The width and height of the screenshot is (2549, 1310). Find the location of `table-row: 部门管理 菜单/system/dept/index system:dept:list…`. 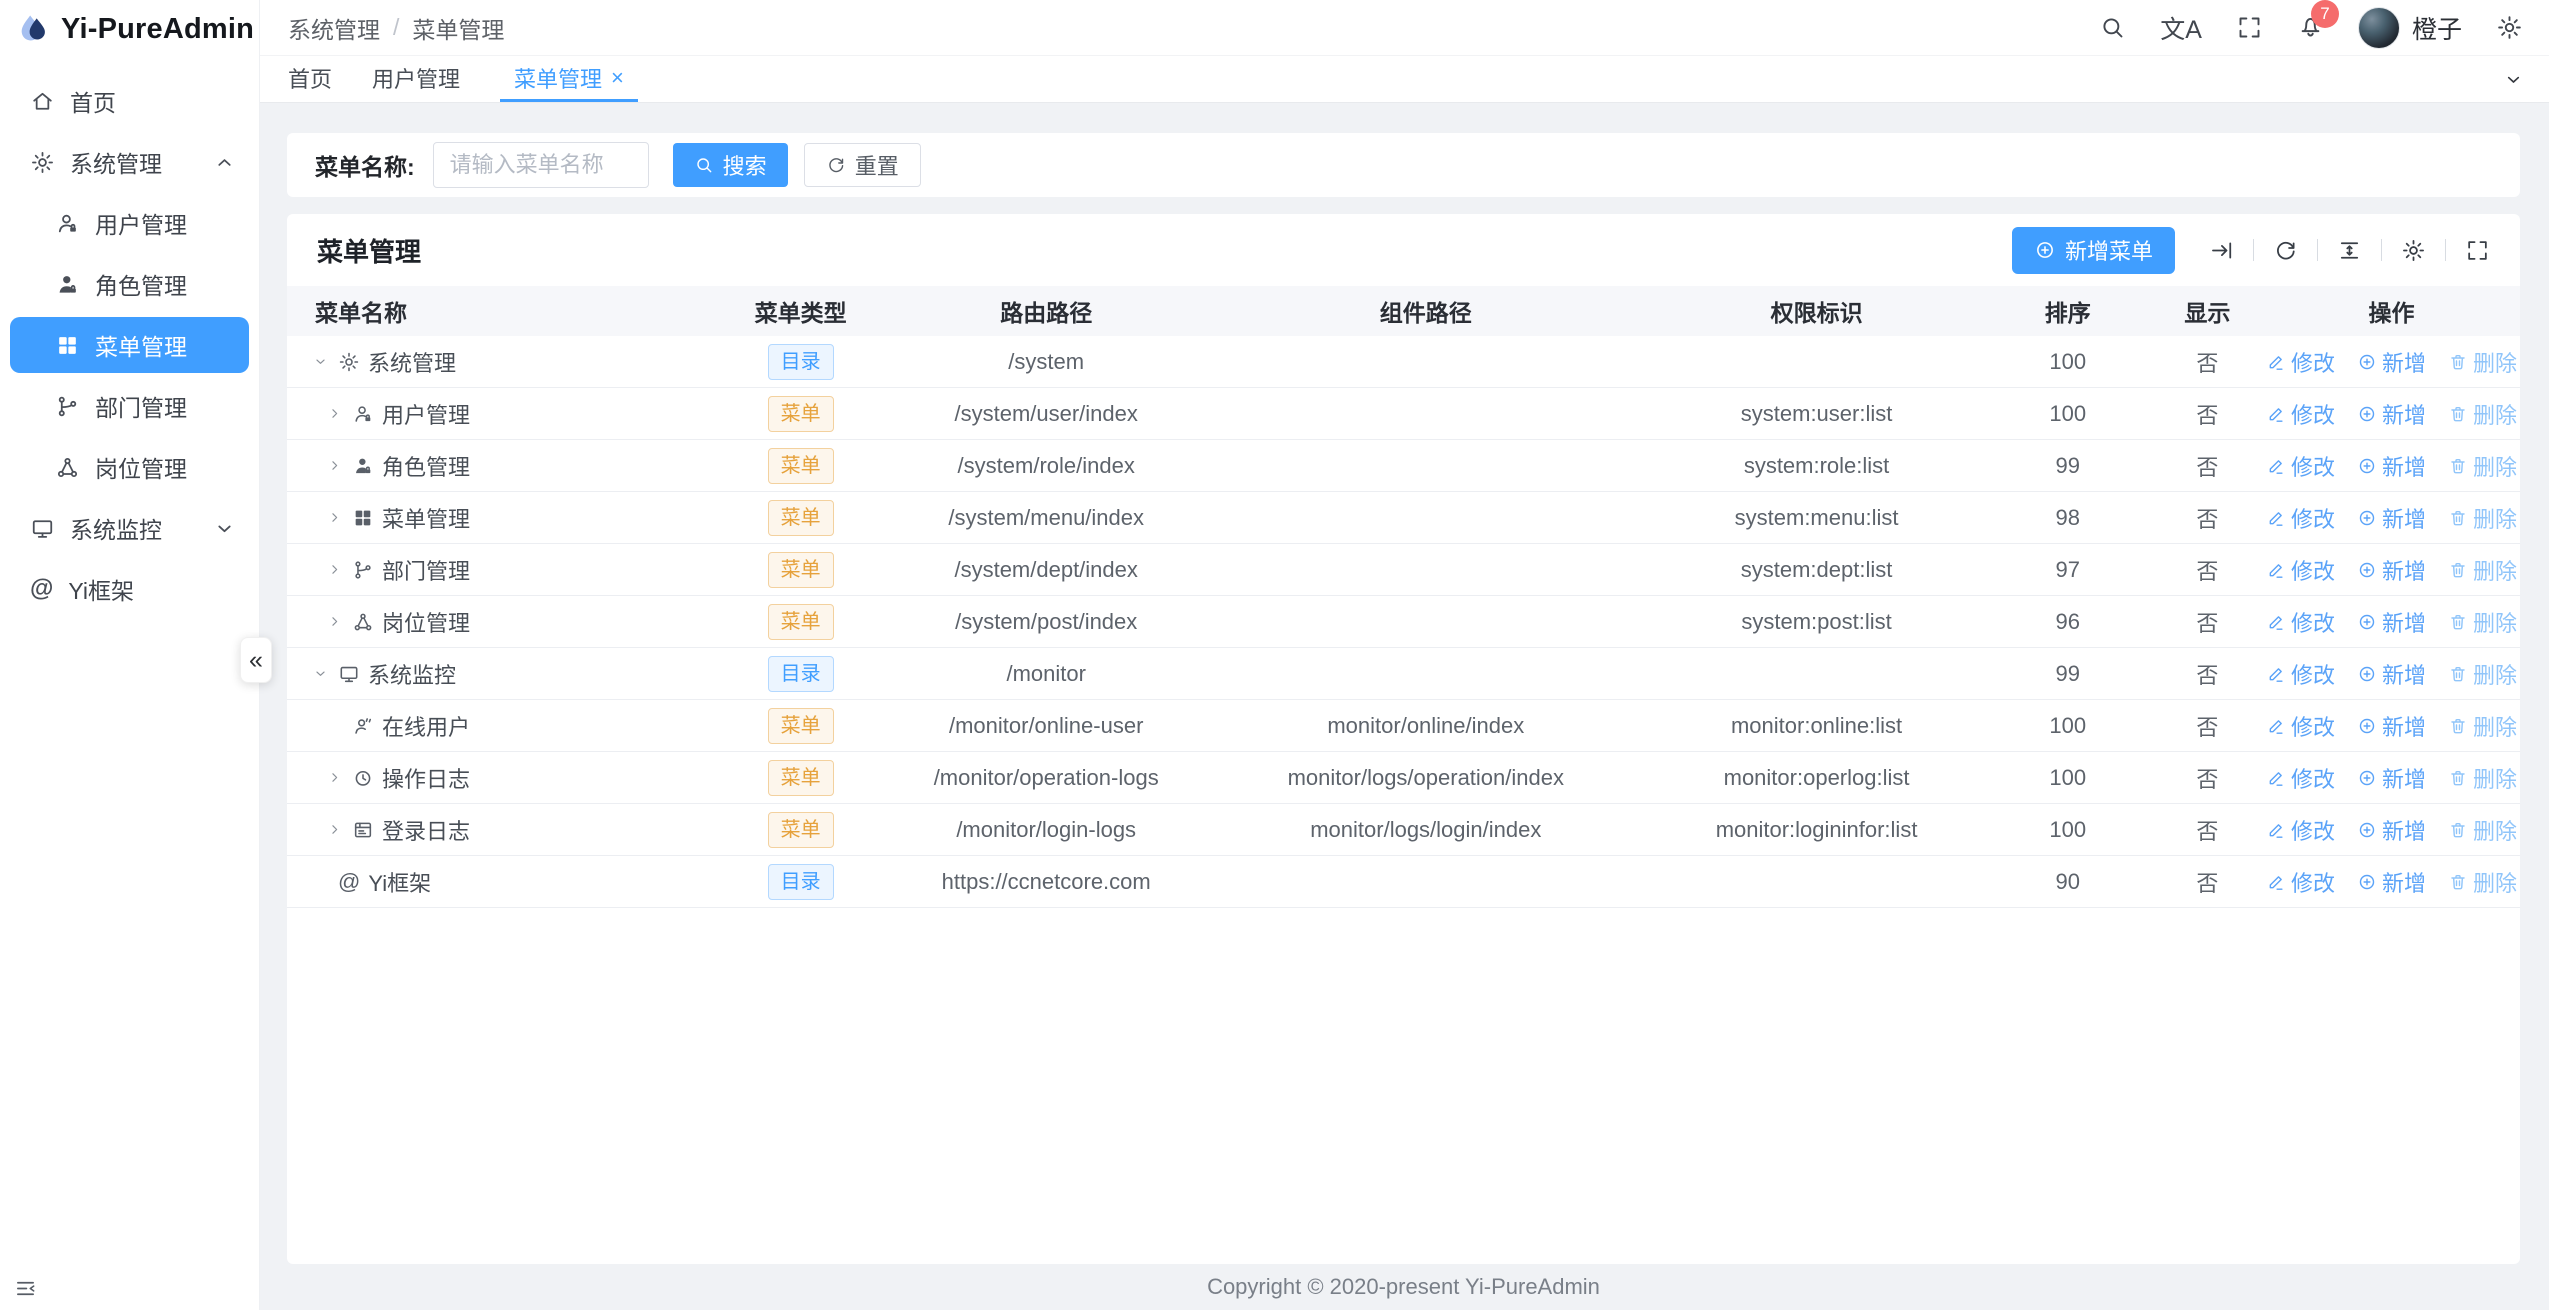

table-row: 部门管理 菜单/system/dept/index system:dept:list… is located at coordinates (1403, 570).